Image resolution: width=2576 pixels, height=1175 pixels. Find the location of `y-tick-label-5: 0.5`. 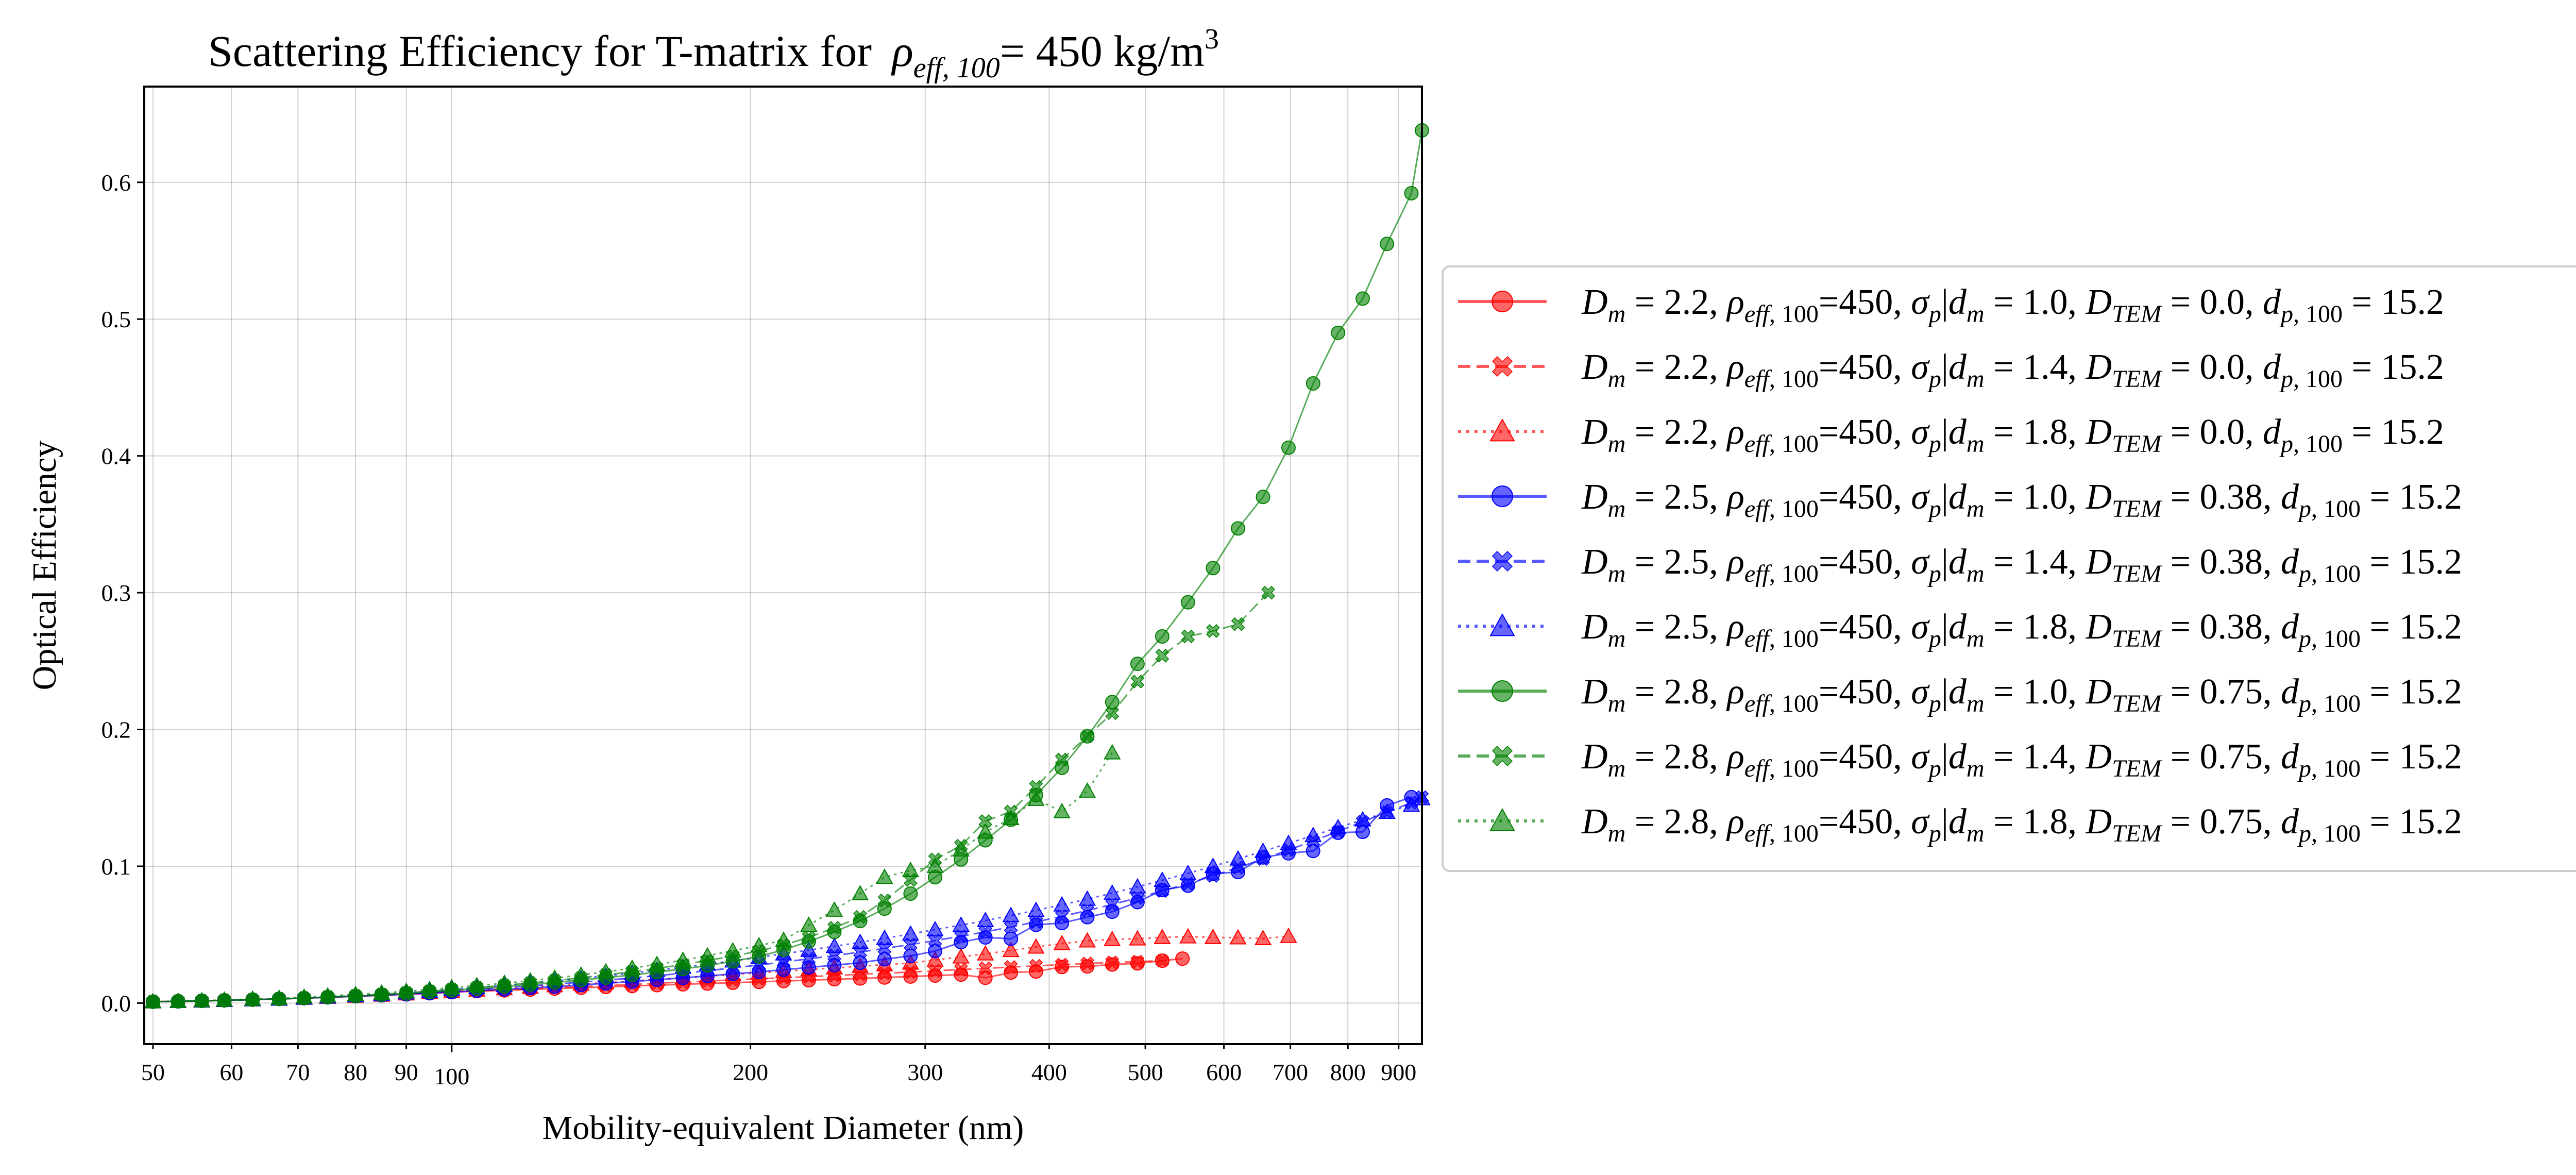

y-tick-label-5: 0.5 is located at coordinates (116, 319).